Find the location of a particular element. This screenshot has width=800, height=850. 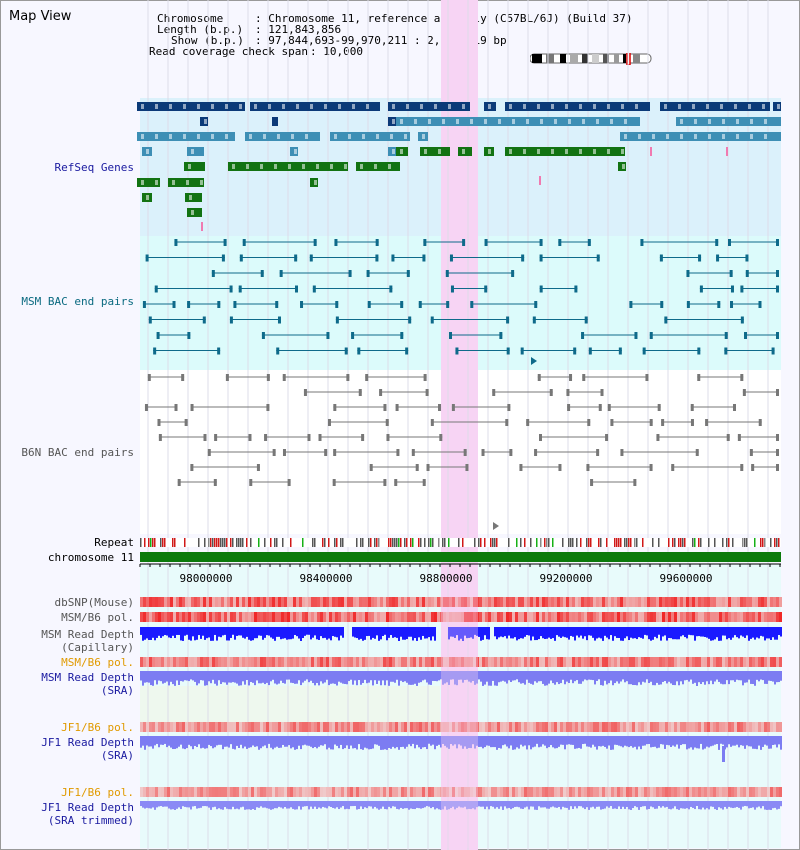

msm-sra-background is located at coordinates (290, 704).